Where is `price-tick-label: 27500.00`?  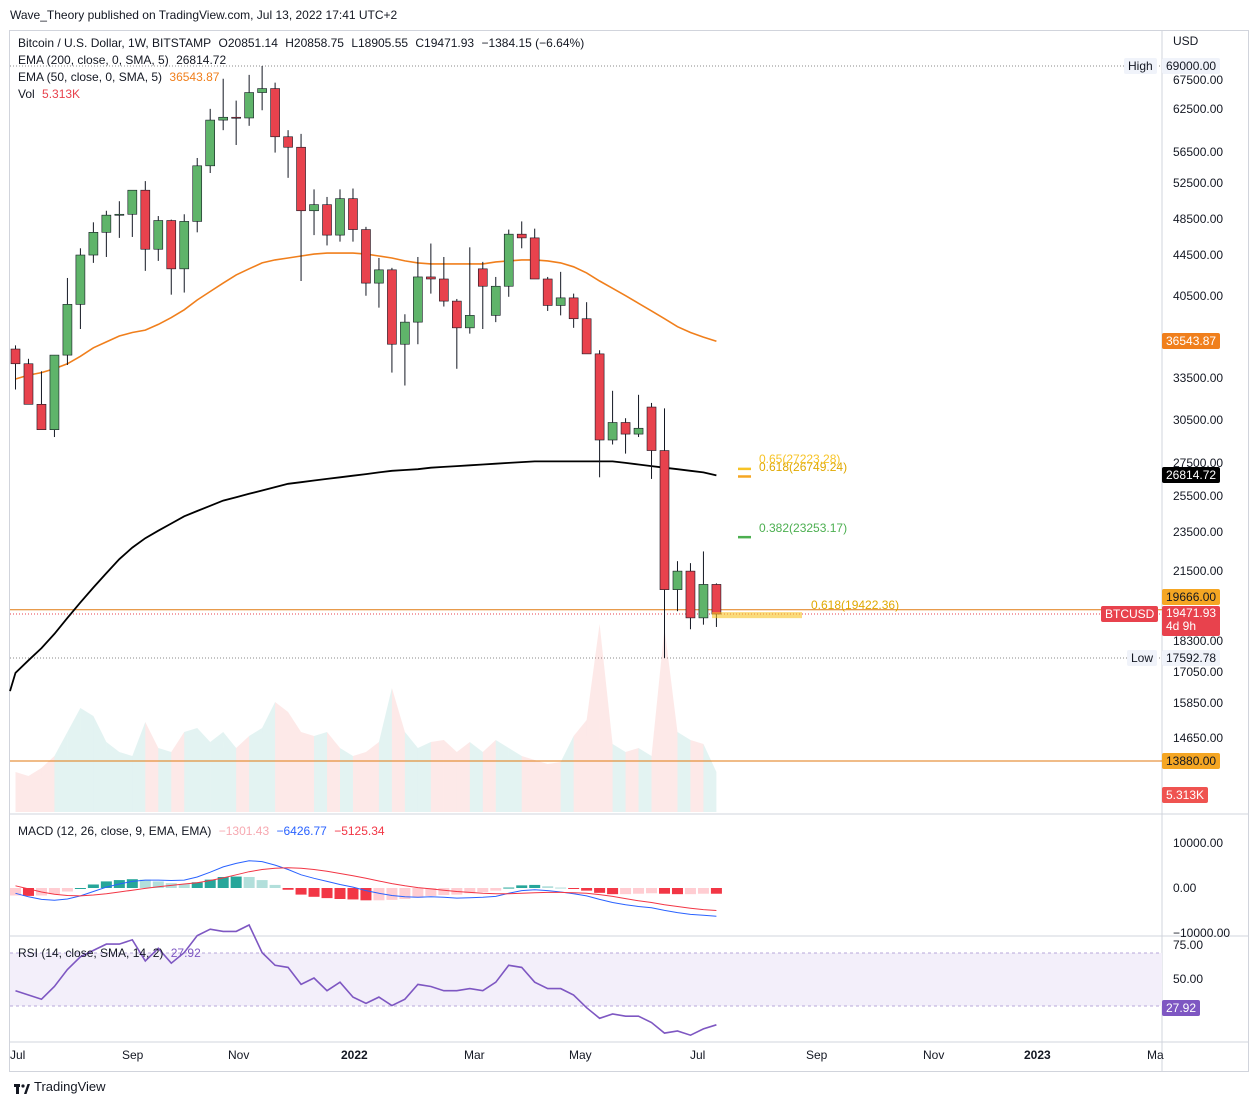 price-tick-label: 27500.00 is located at coordinates (1198, 463).